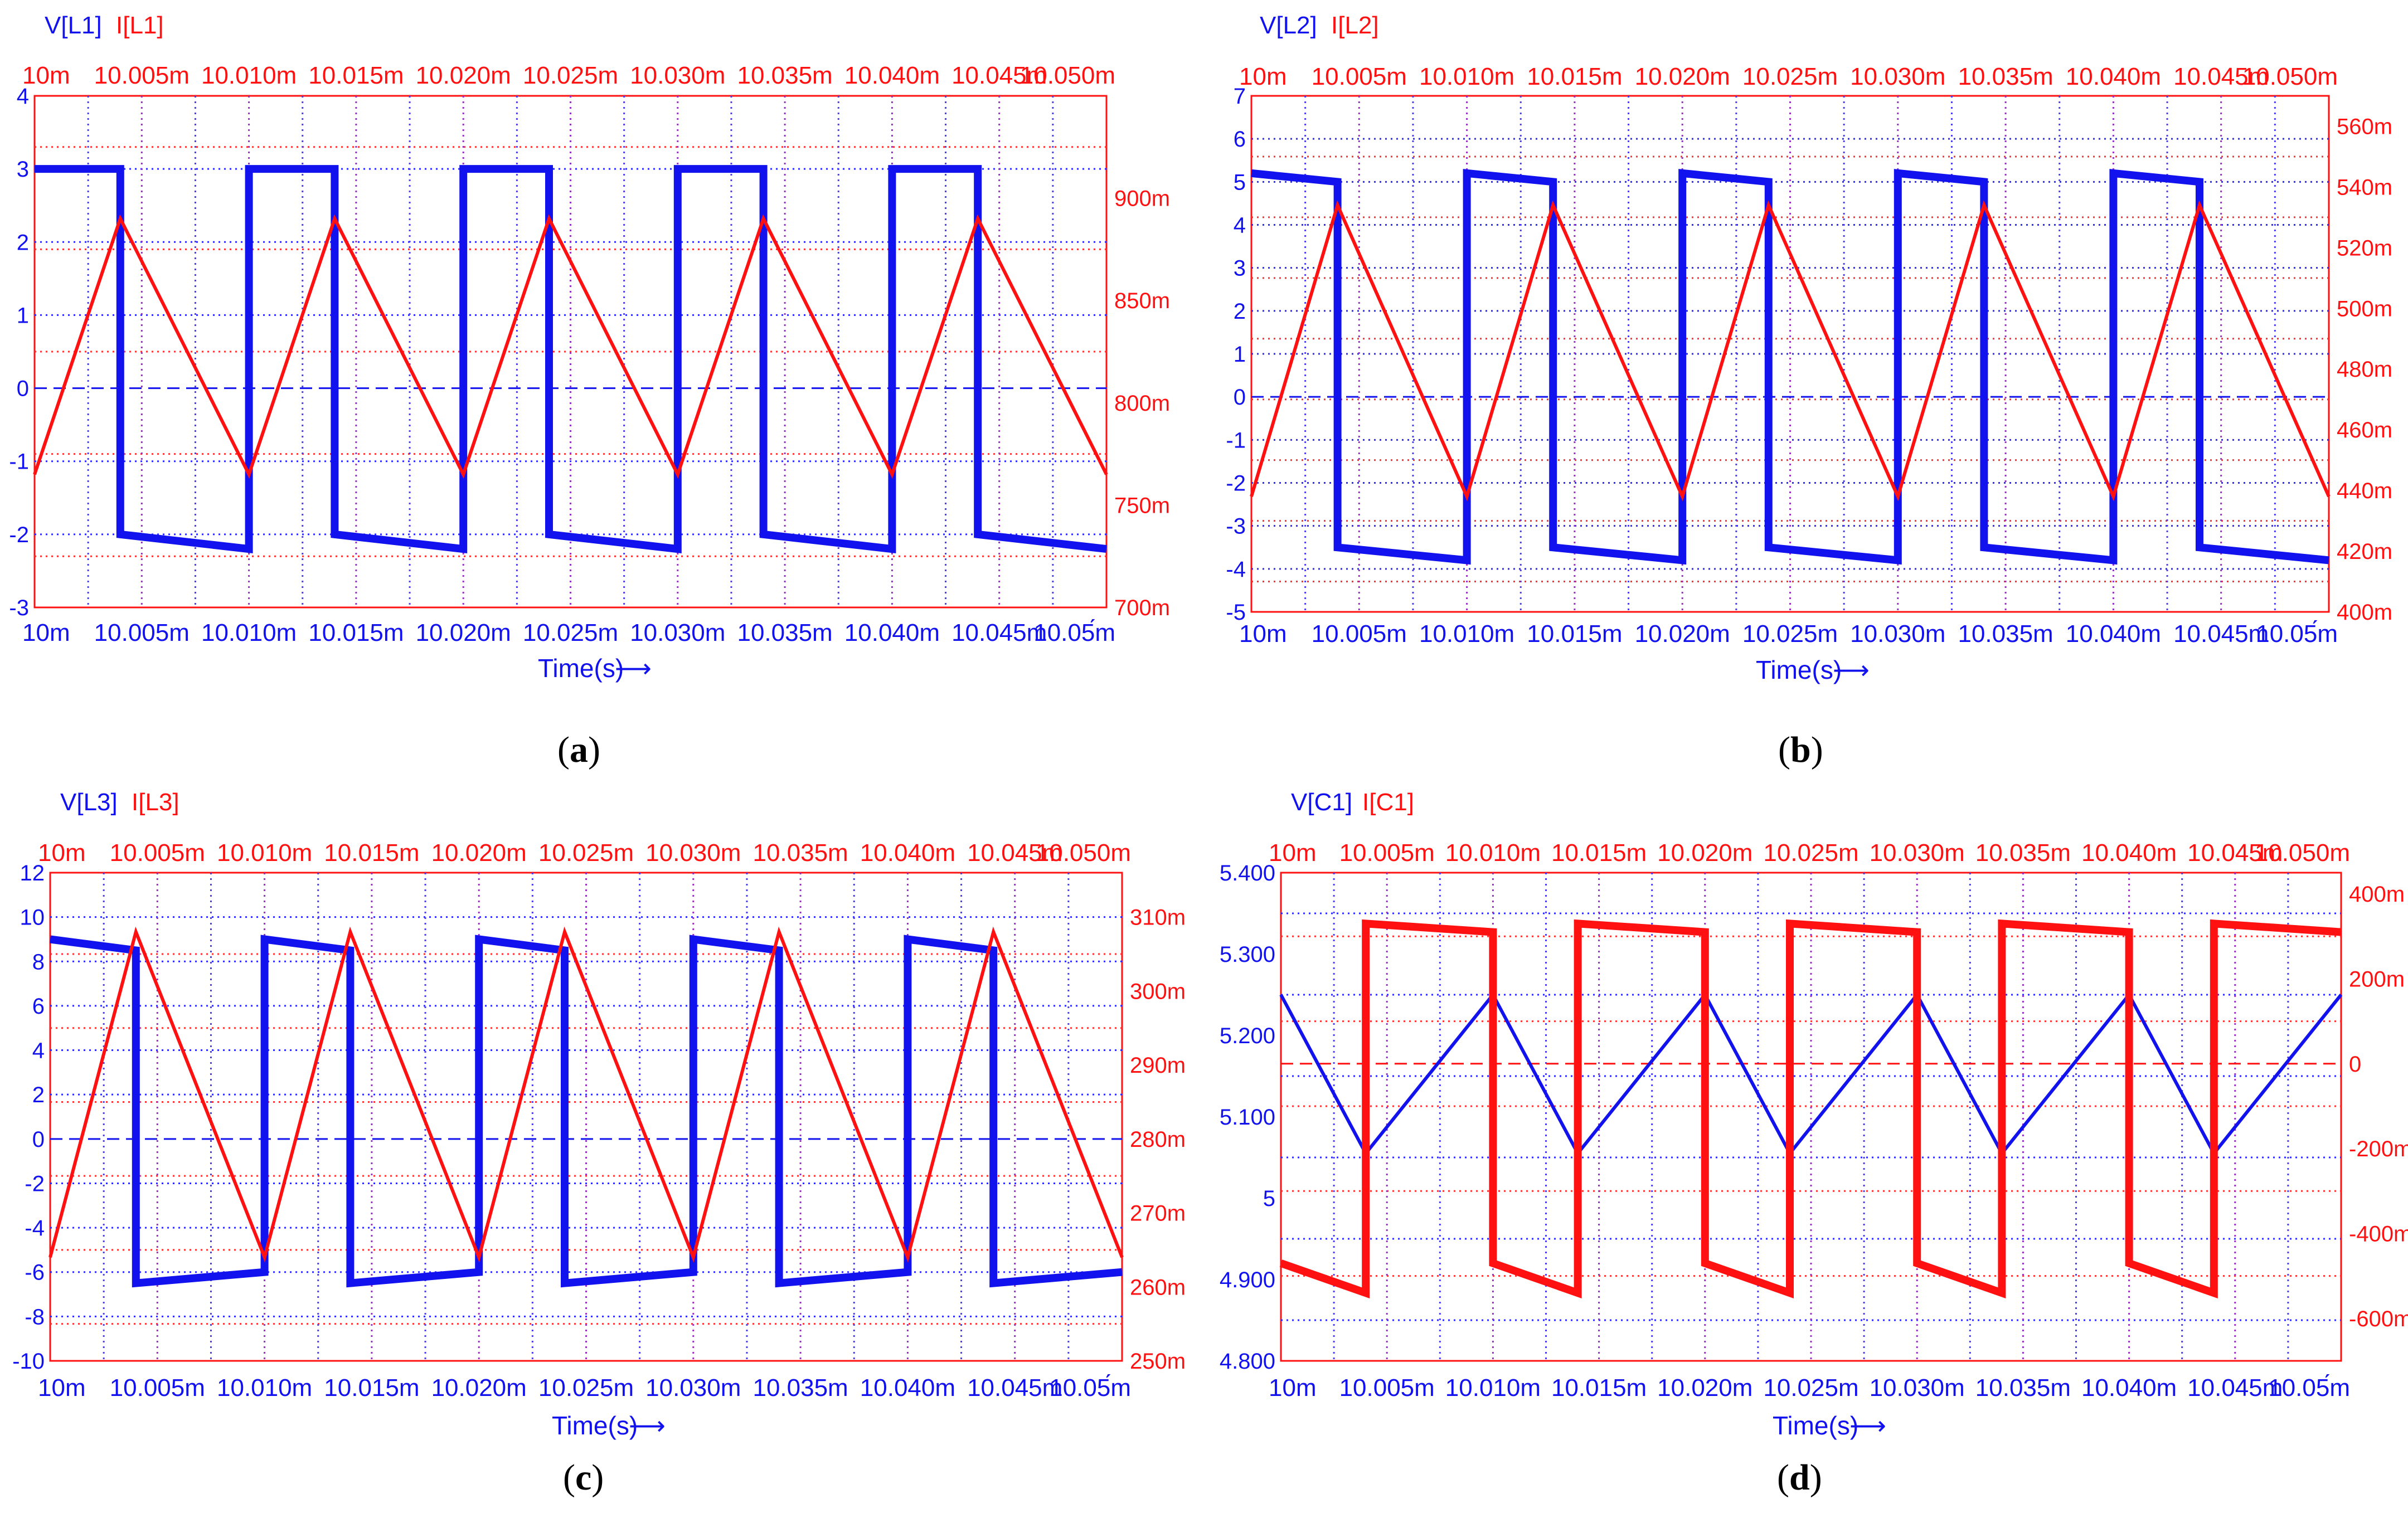 The image size is (2408, 1518). Describe the element at coordinates (571, 347) in the screenshot. I see `i-l1-trace` at that location.